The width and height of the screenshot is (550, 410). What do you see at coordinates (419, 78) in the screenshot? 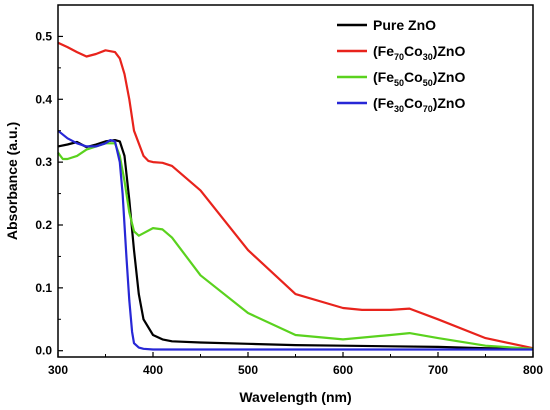
I see `legend-label-3: (Fe50Co50)ZnO` at bounding box center [419, 78].